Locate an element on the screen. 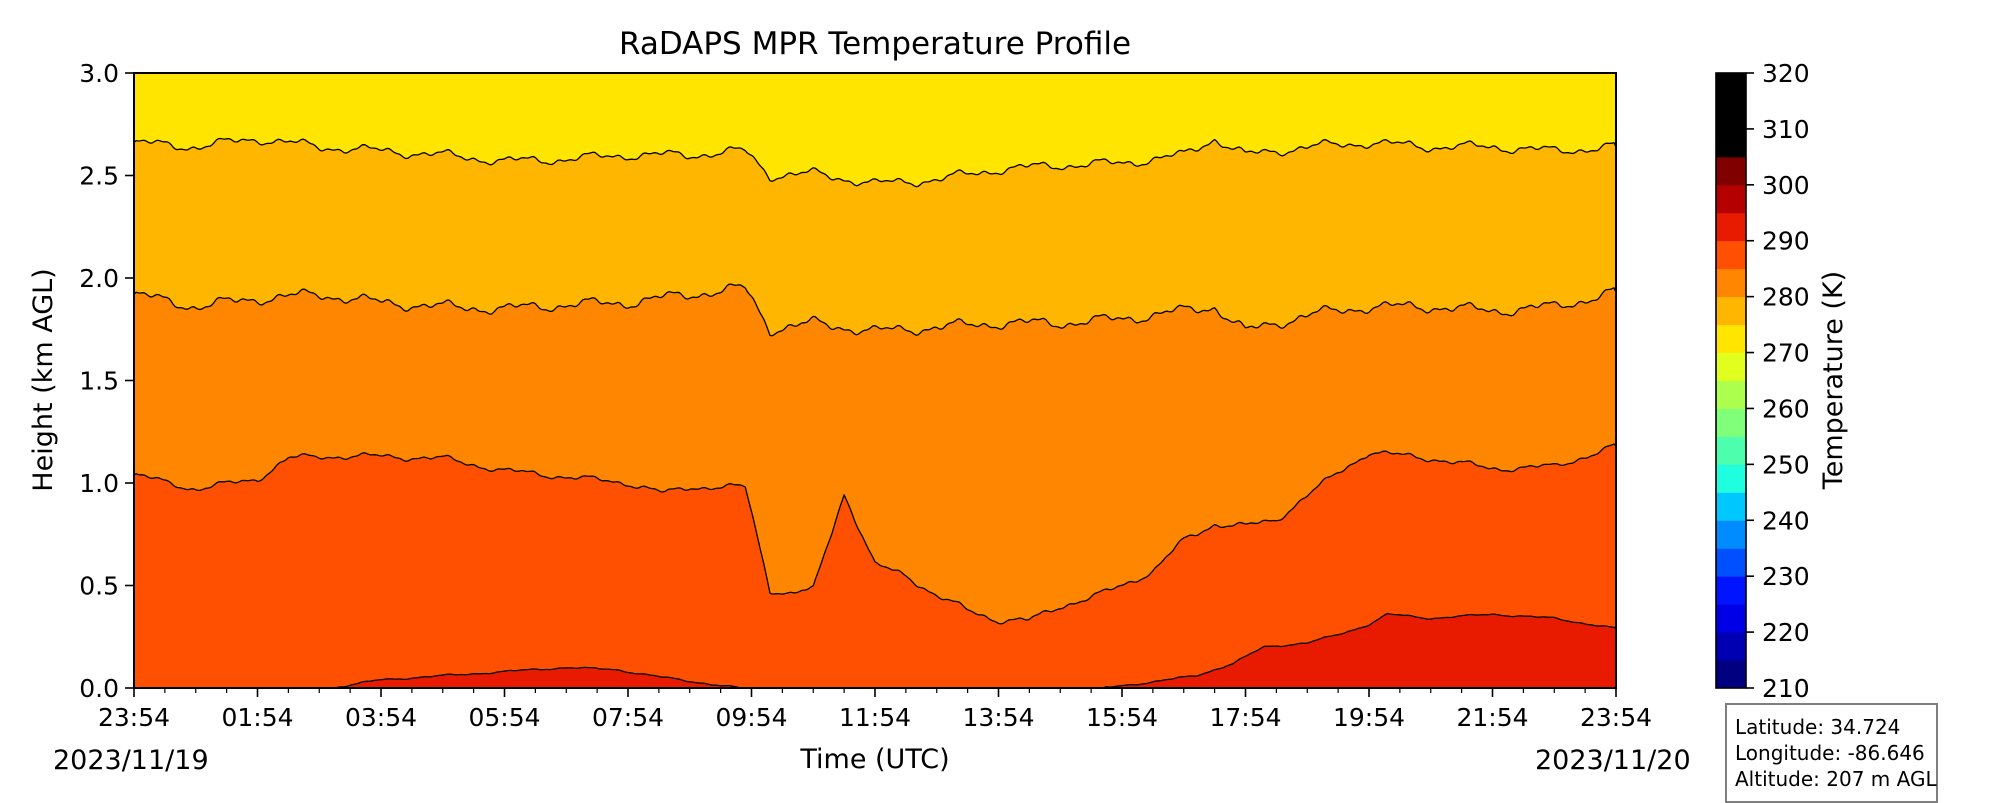  y-tick-label: 0.5 is located at coordinates (99, 586).